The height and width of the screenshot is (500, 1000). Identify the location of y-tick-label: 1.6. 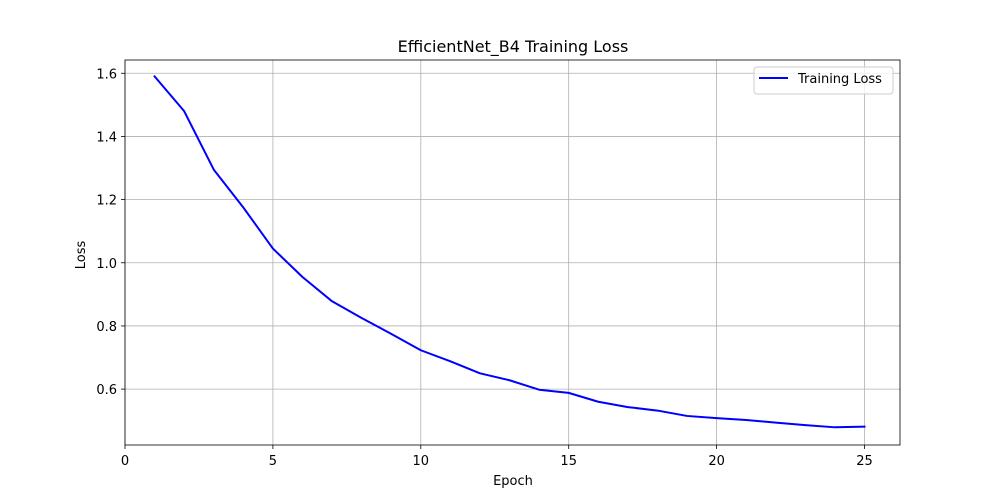
(106, 74).